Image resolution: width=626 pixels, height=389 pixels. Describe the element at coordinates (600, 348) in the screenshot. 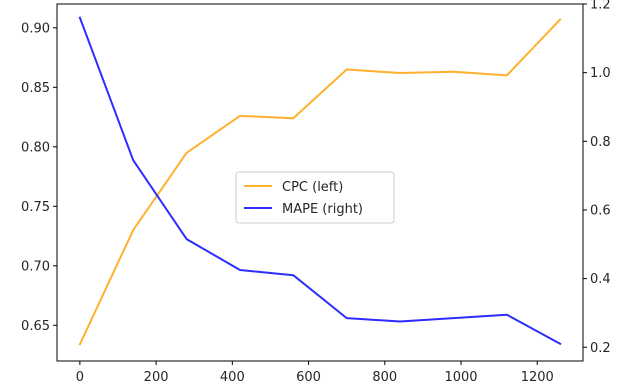

I see `y-right-tick-label: 0.2` at that location.